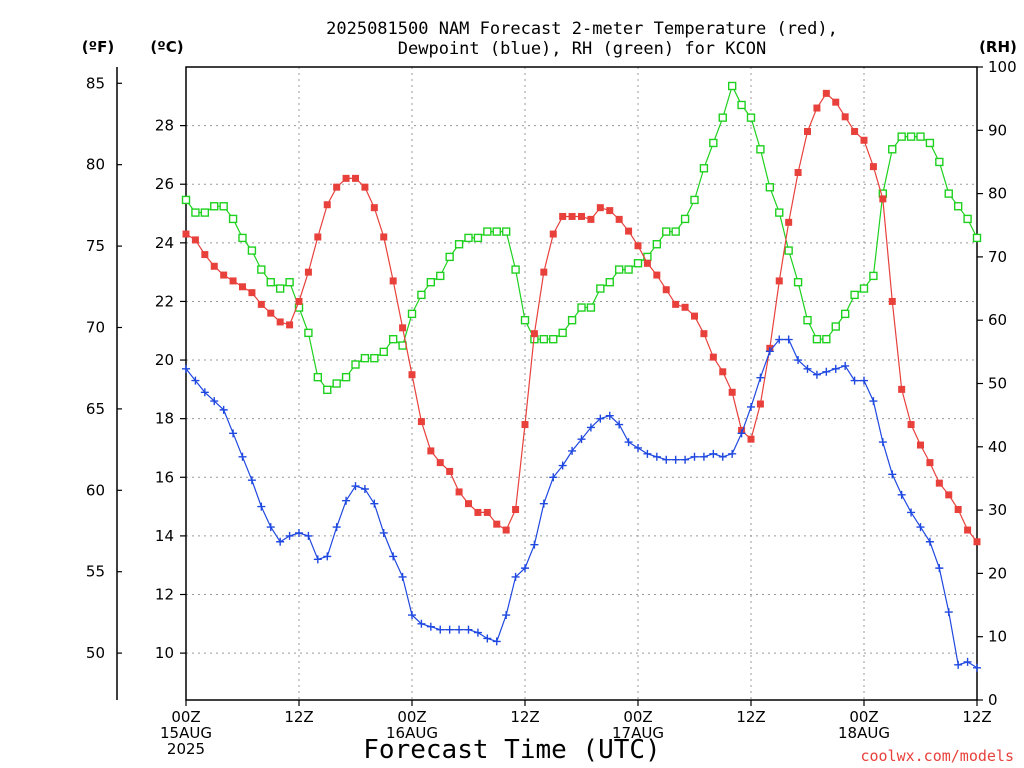 This screenshot has width=1024, height=768. Describe the element at coordinates (95, 165) in the screenshot. I see `fahrenheit-tick-label: 80` at that location.